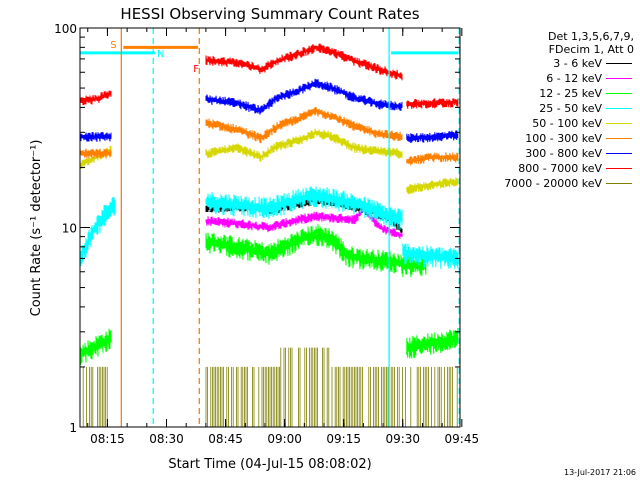  I want to click on x-tick-label-1: 08:30, so click(166, 439).